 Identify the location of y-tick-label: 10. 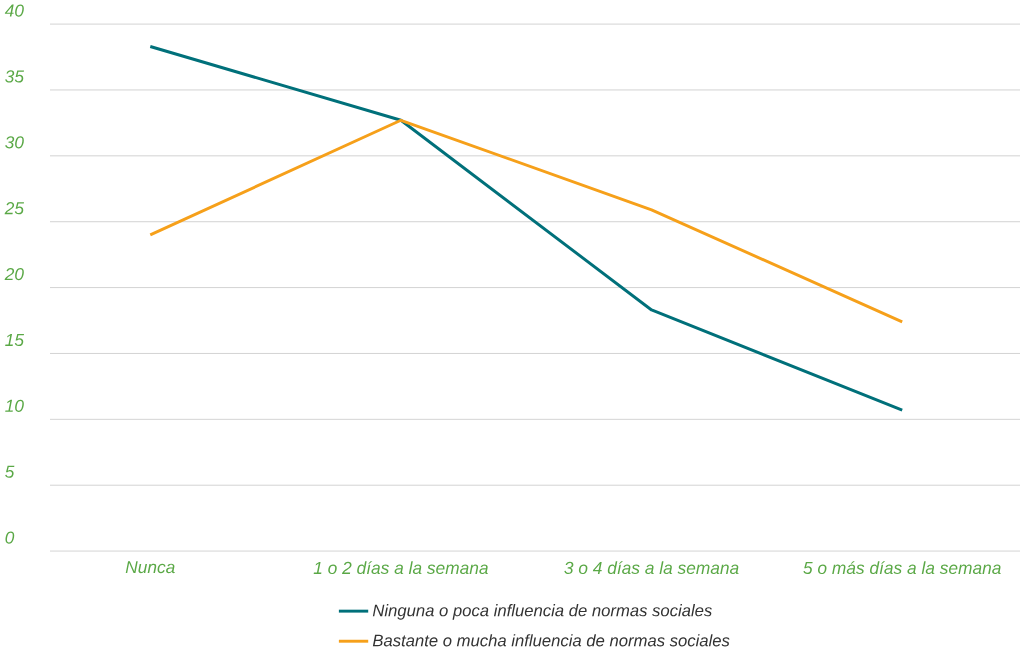
(14, 405).